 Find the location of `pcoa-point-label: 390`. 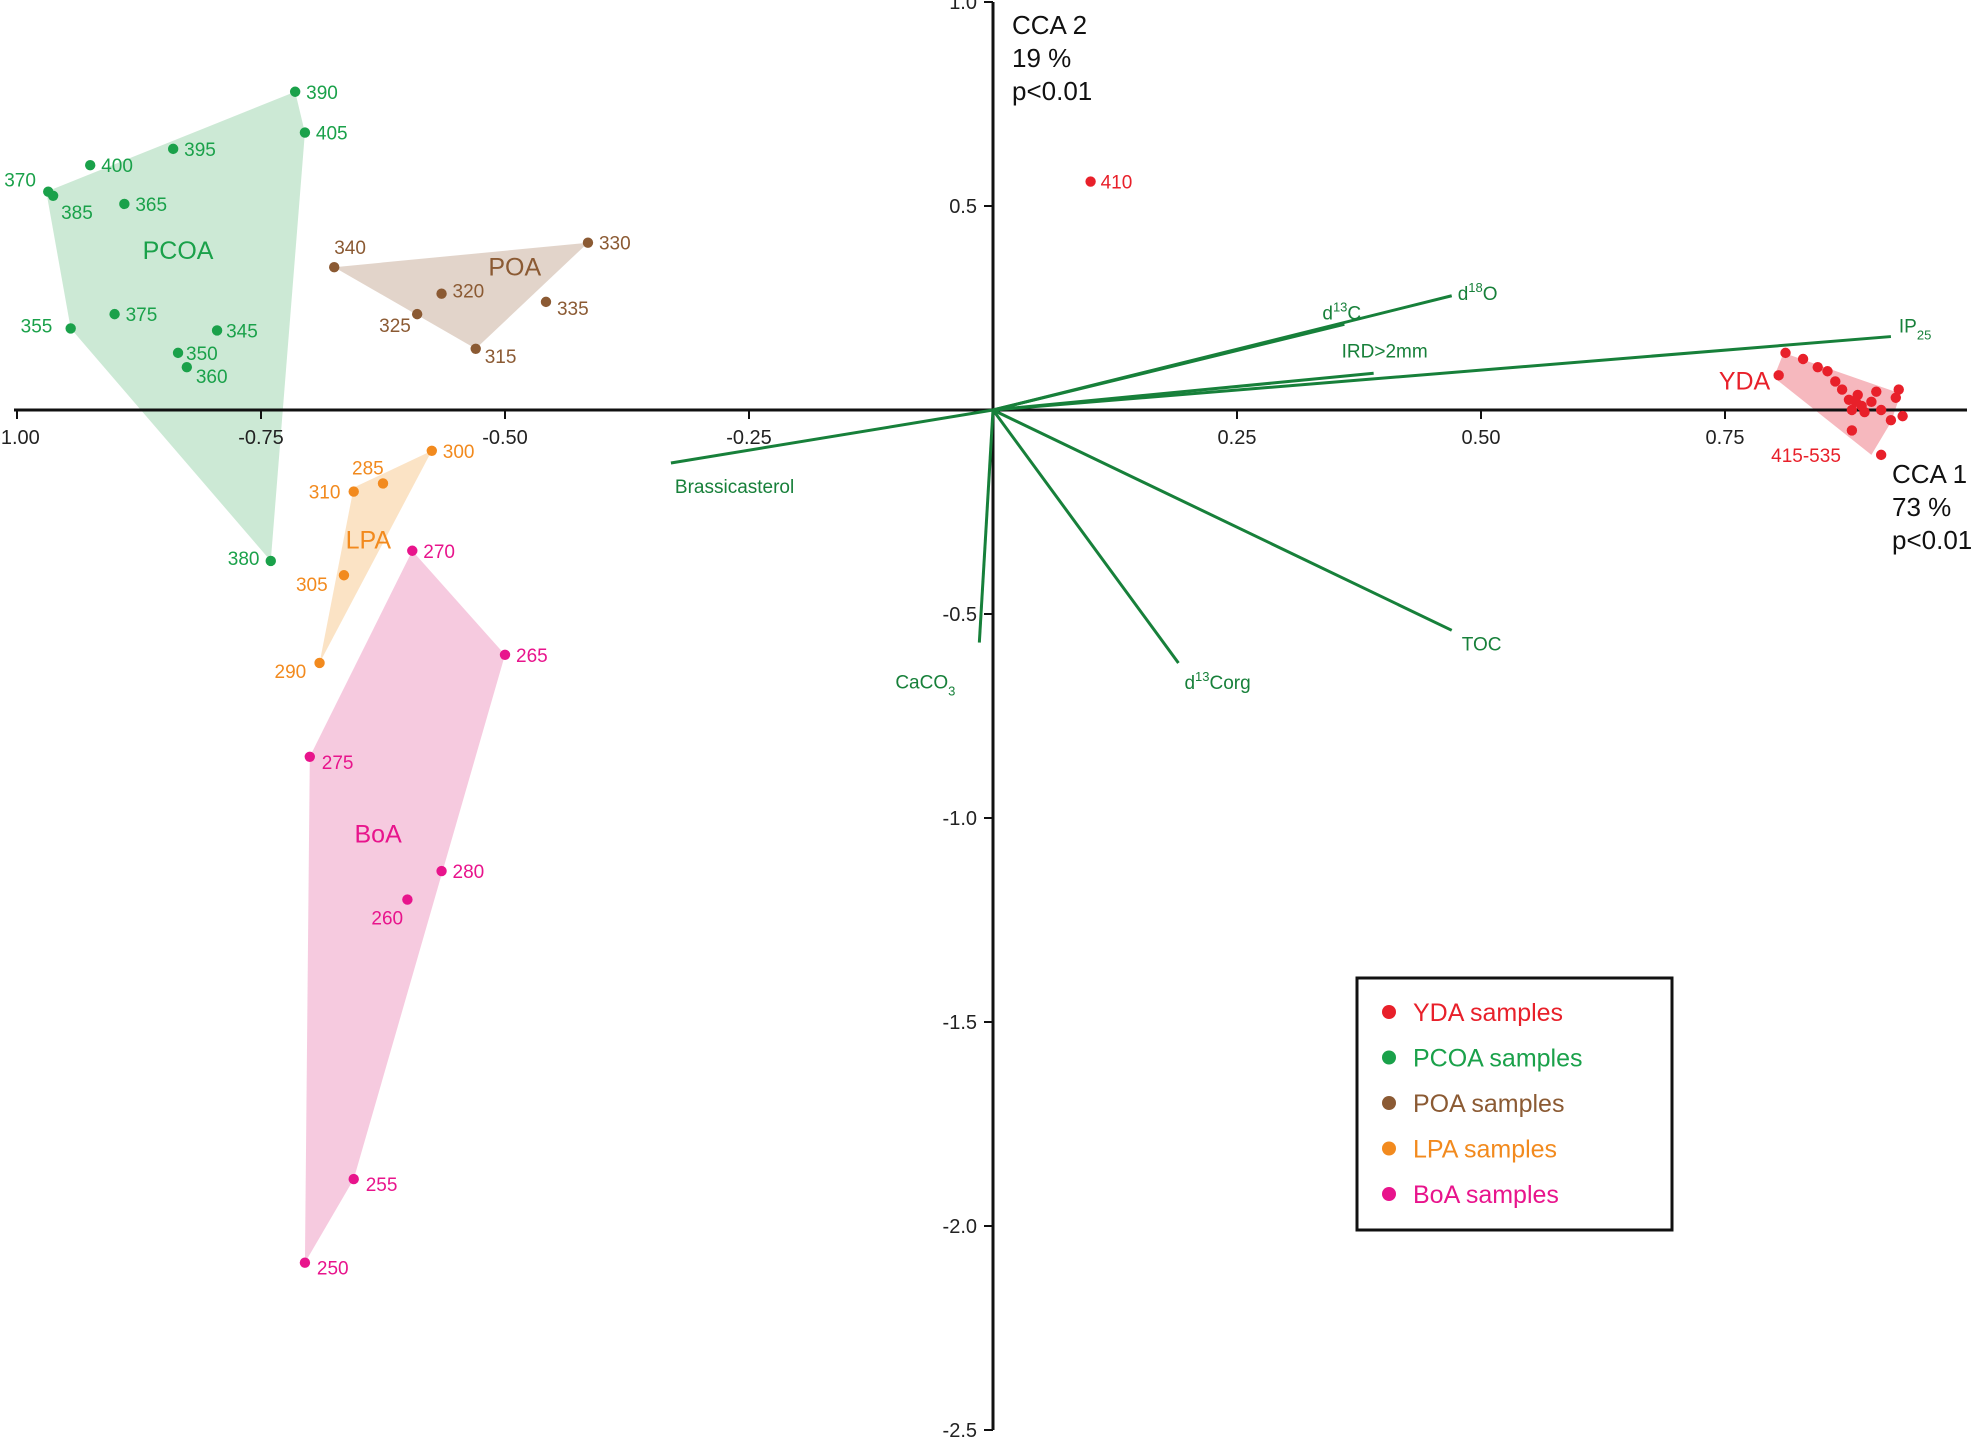

pcoa-point-label: 390 is located at coordinates (322, 93).